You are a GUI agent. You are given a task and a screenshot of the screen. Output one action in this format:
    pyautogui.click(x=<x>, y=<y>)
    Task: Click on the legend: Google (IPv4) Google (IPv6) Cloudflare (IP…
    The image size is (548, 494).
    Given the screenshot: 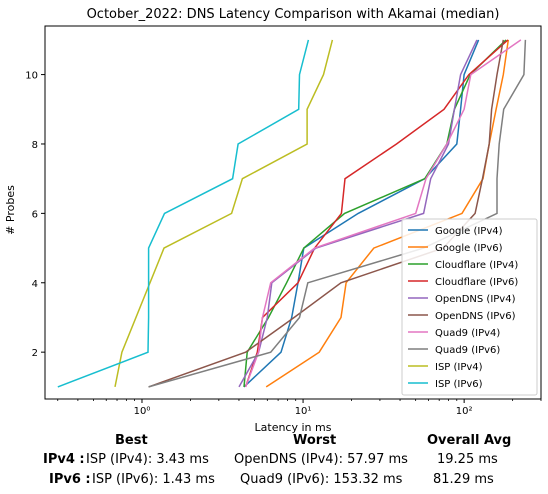 What is the action you would take?
    pyautogui.click(x=469, y=307)
    